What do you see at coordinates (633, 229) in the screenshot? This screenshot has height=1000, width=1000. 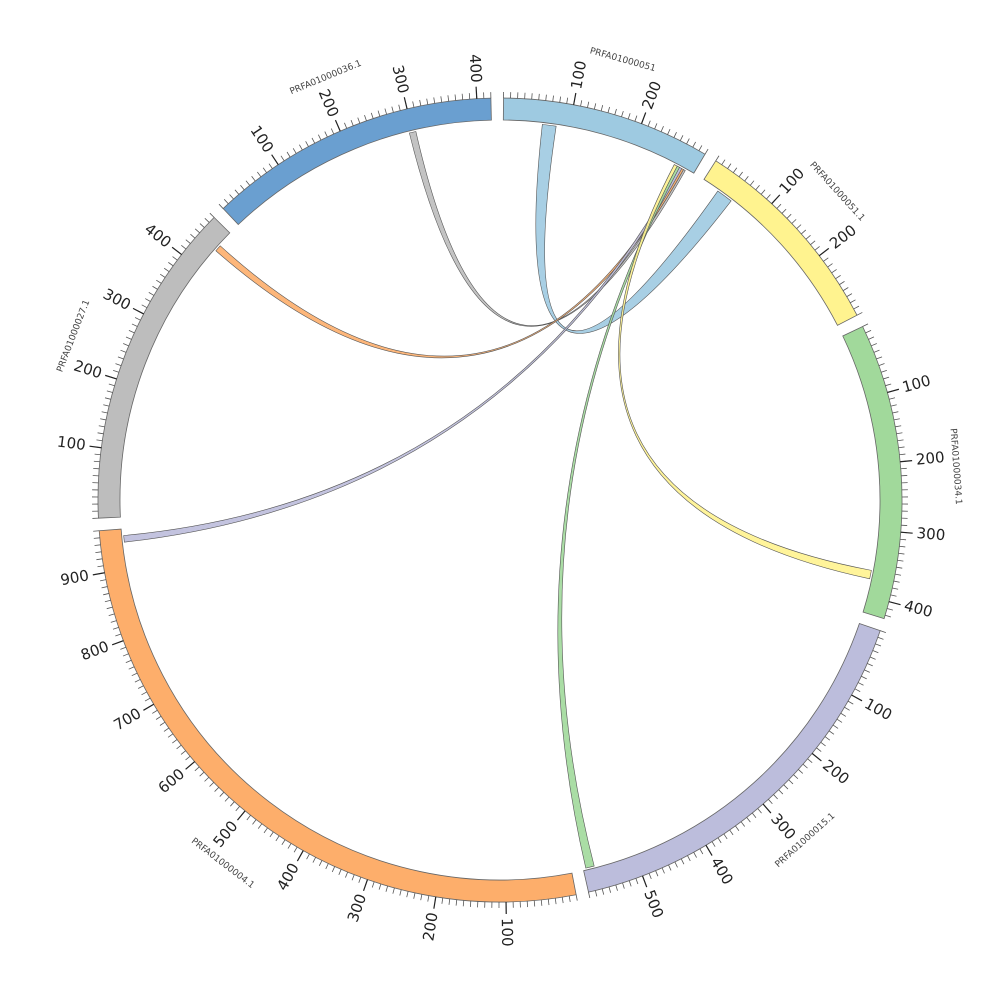 I see `link-ribbon` at bounding box center [633, 229].